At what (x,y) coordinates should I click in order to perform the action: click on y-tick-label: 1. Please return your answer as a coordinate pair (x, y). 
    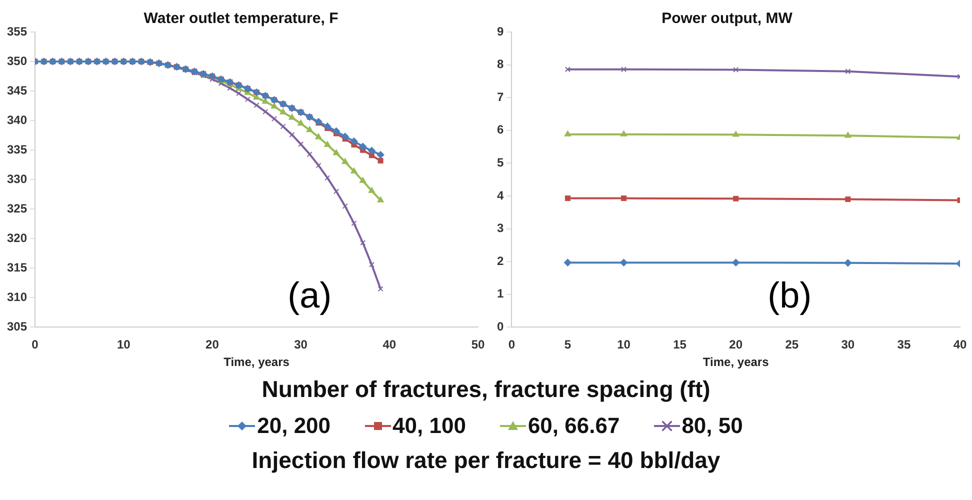
    Looking at the image, I should click on (500, 293).